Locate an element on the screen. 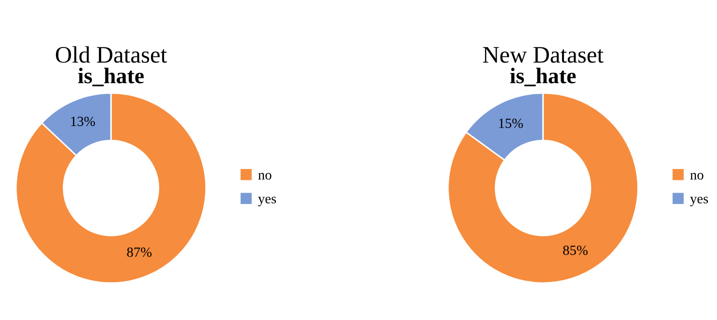 This screenshot has height=320, width=717. chart-title: Old Dataset is located at coordinates (111, 54).